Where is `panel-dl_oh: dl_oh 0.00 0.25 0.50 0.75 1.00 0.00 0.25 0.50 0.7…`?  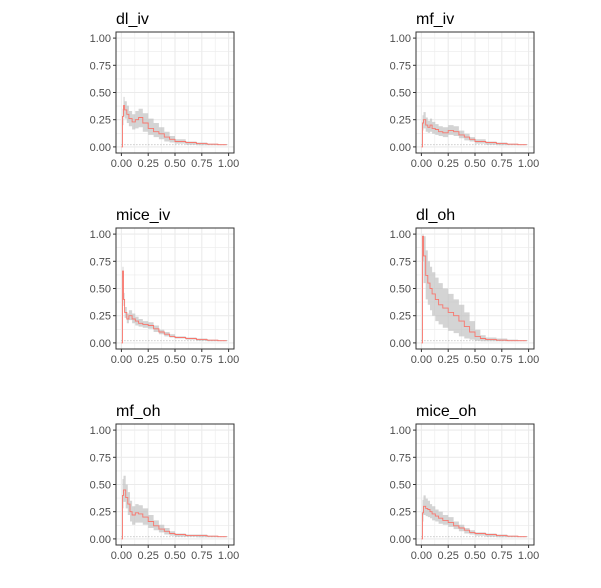 panel-dl_oh: dl_oh 0.00 0.25 0.50 0.75 1.00 0.00 0.25 0.50 0.7… is located at coordinates (465, 286).